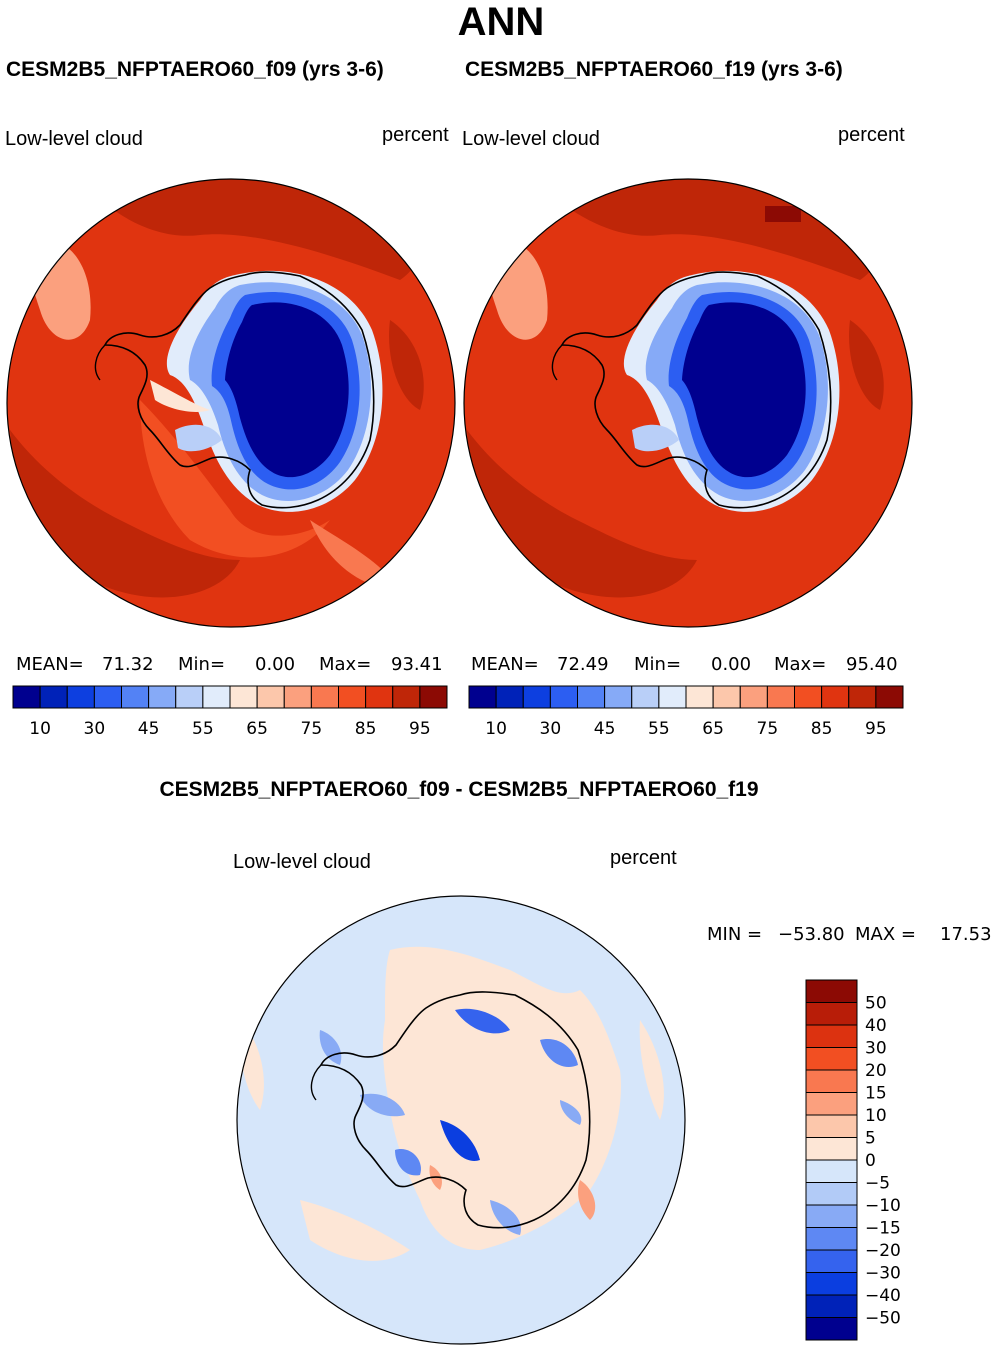  Describe the element at coordinates (355, 1230) in the screenshot. I see `diff-positive-region-southwest` at that location.